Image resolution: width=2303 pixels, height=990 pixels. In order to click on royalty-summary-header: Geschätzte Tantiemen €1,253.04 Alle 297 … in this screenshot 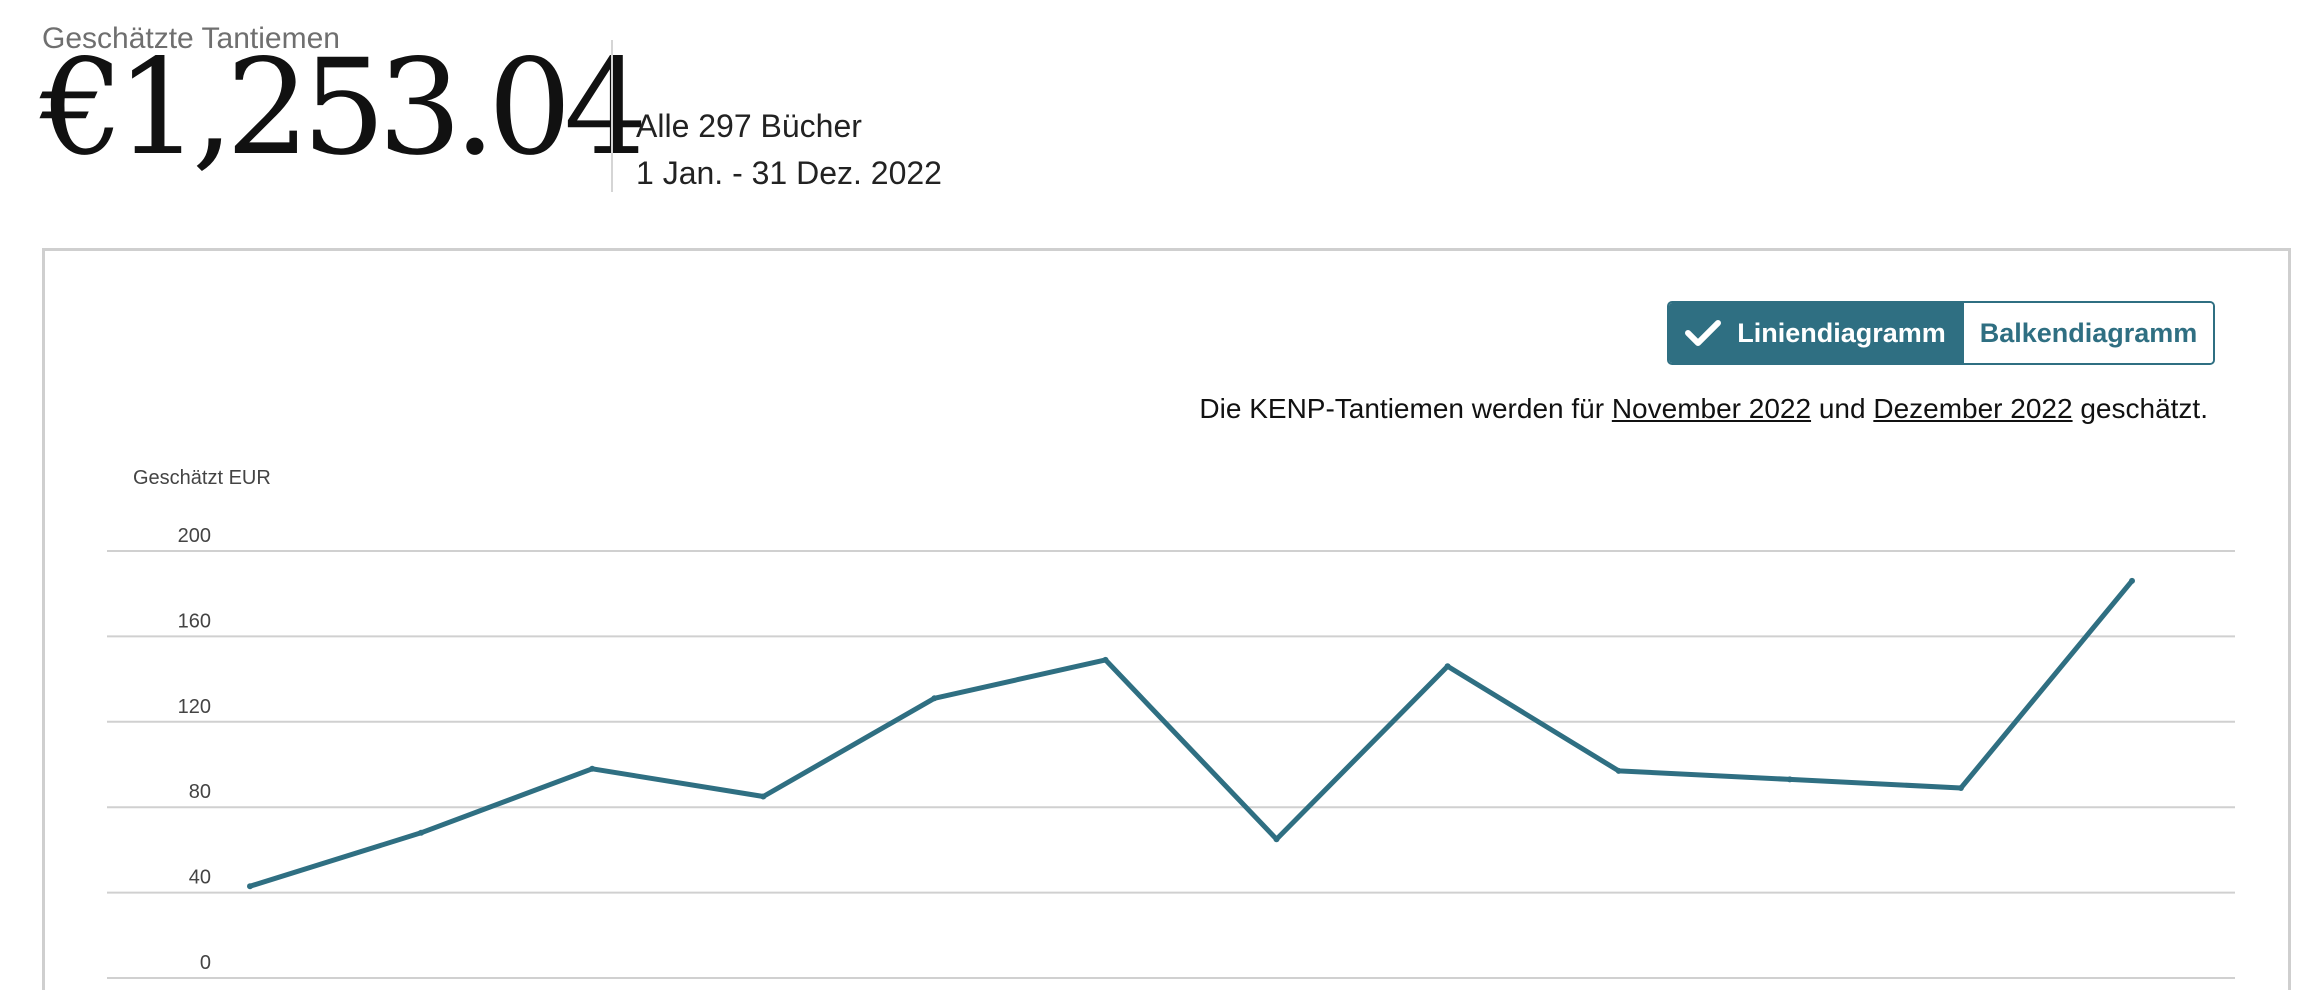, I will do `click(591, 110)`.